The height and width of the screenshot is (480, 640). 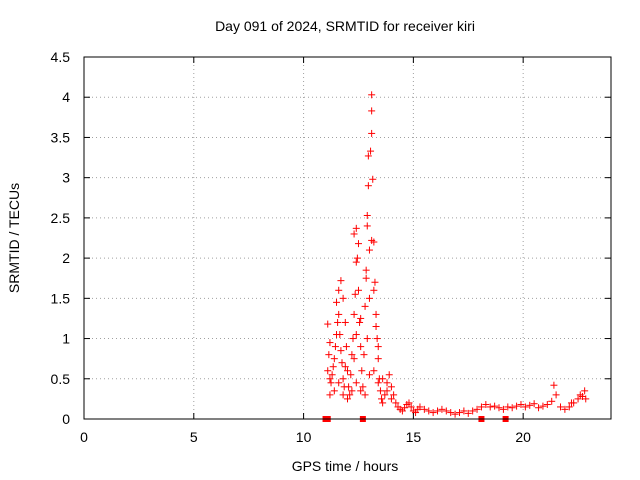 What do you see at coordinates (66, 339) in the screenshot?
I see `y-tick-label: 1` at bounding box center [66, 339].